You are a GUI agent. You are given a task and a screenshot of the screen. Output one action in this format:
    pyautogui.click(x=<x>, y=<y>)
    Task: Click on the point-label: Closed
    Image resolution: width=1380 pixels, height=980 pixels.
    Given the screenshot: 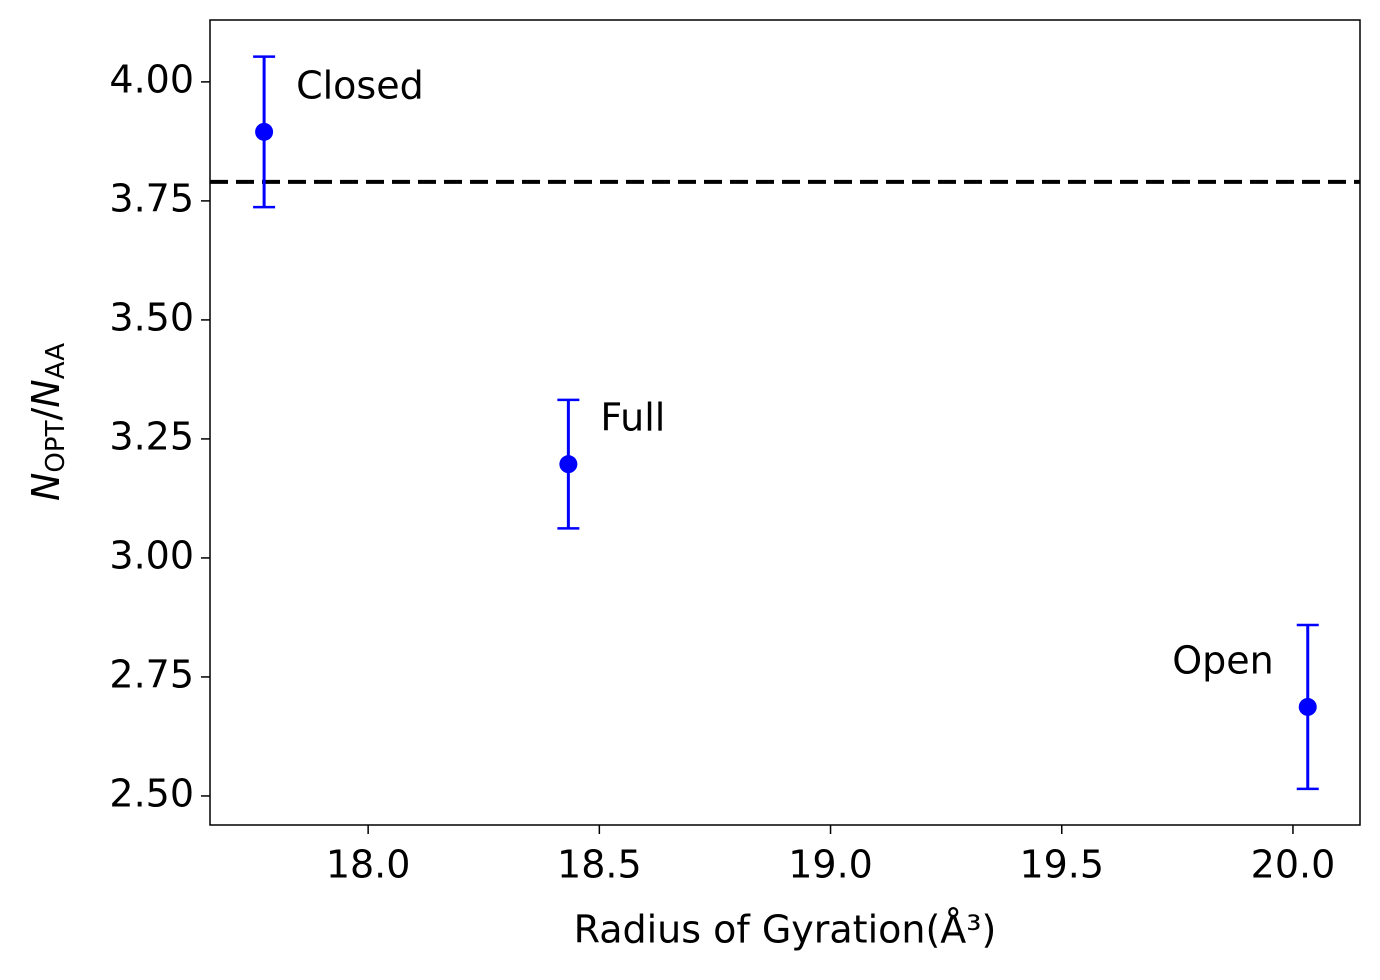 What is the action you would take?
    pyautogui.click(x=360, y=85)
    